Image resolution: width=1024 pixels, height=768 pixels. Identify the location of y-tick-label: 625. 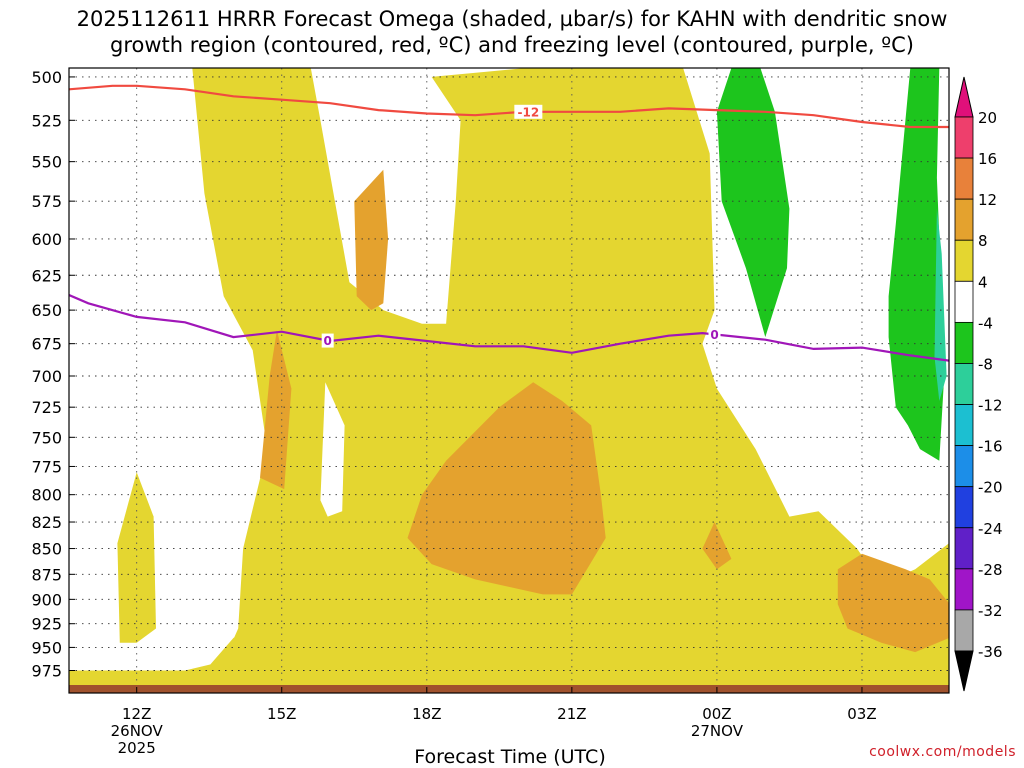
(46, 275).